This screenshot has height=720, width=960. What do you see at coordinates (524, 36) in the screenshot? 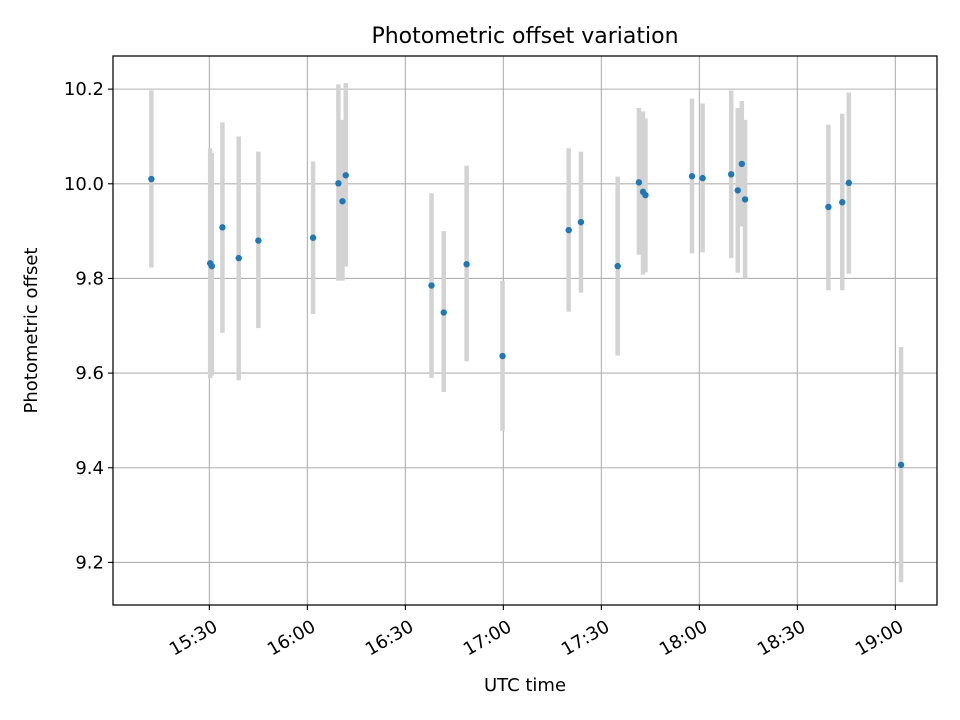
I see `chart-title: Photometric offset variation` at bounding box center [524, 36].